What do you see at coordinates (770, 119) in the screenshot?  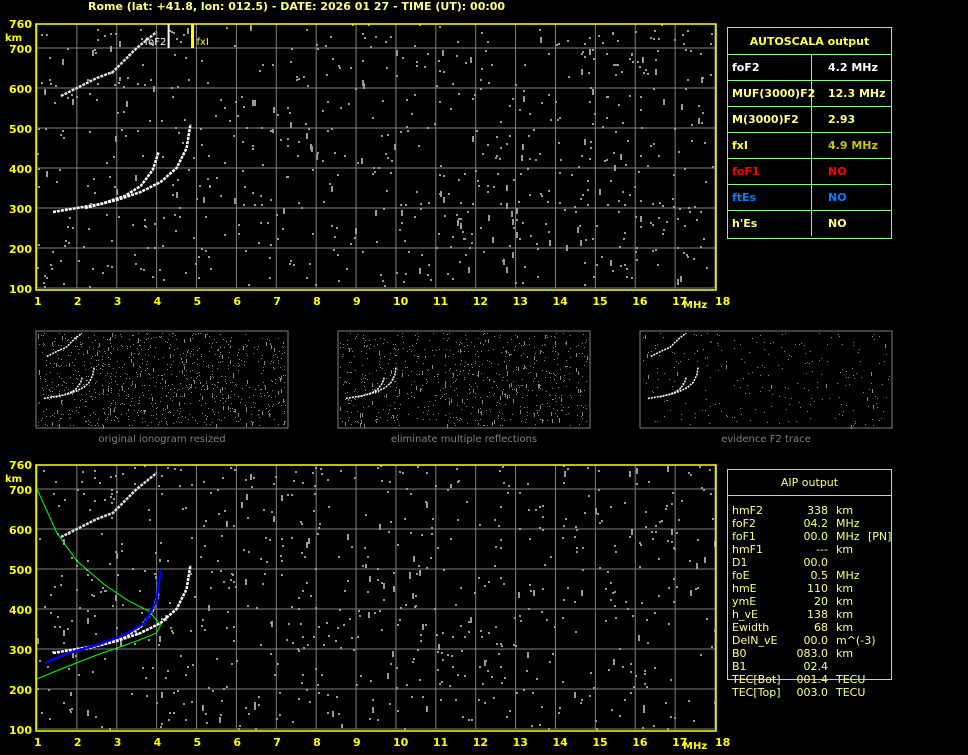 I see `autoscala-label: M(3000)F2` at bounding box center [770, 119].